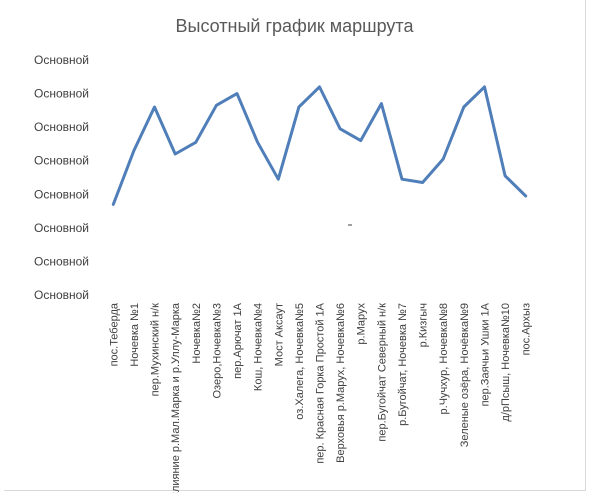 This screenshot has width=589, height=493. What do you see at coordinates (527, 329) in the screenshot?
I see `x-tick-label: пос.Архыз` at bounding box center [527, 329].